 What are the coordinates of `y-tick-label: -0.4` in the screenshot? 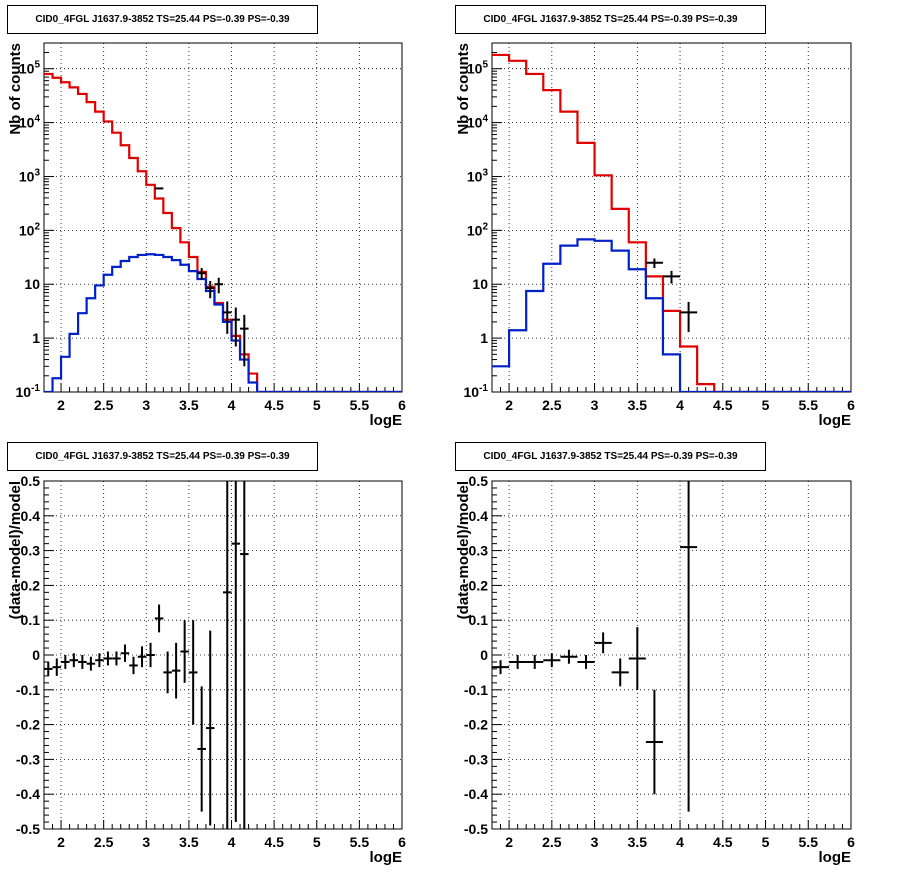 It's located at (476, 794).